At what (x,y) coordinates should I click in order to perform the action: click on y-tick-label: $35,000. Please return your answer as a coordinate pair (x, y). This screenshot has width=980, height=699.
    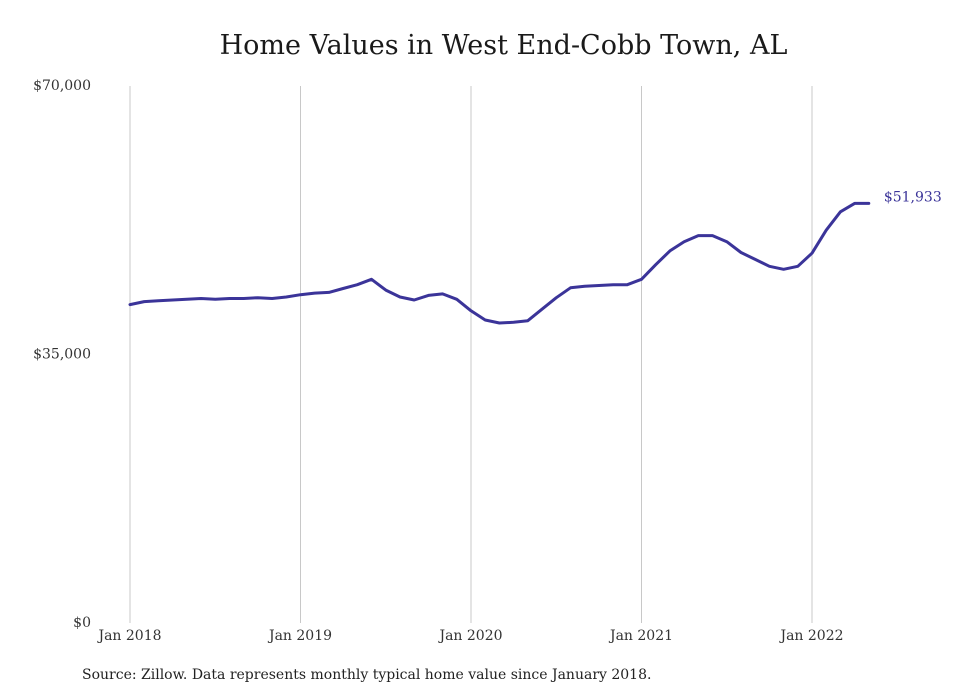
    Looking at the image, I should click on (62, 355).